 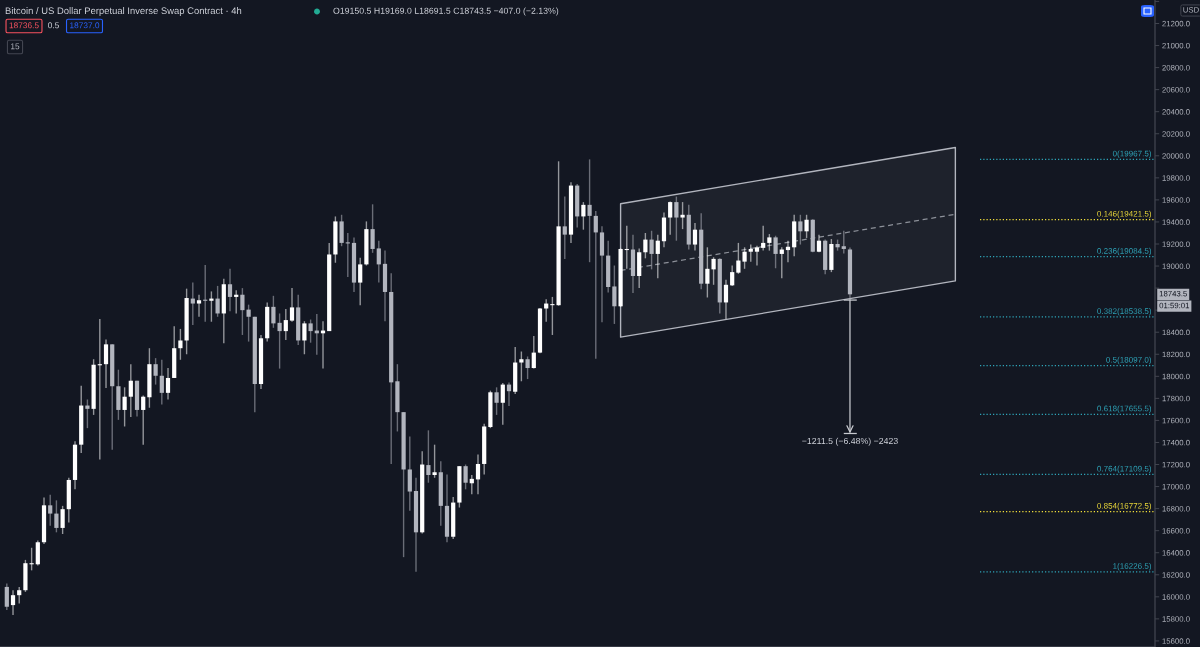 I want to click on ref-line-label: 0.854(16772.5), so click(x=1124, y=506).